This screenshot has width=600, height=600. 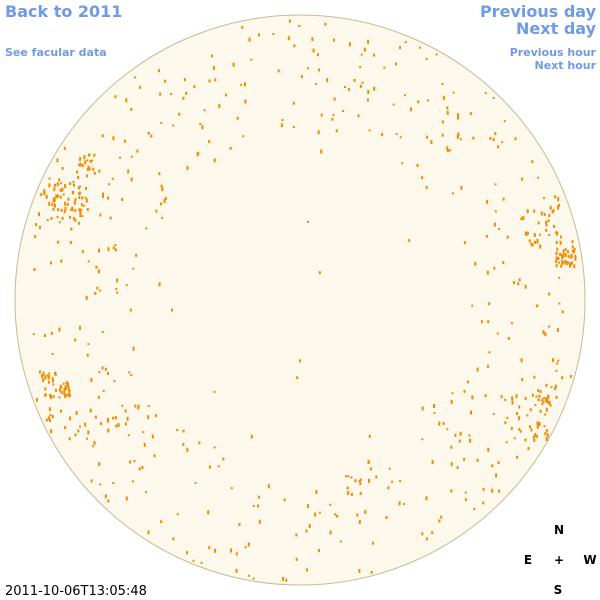 What do you see at coordinates (56, 52) in the screenshot?
I see `facular-link: See facular data` at bounding box center [56, 52].